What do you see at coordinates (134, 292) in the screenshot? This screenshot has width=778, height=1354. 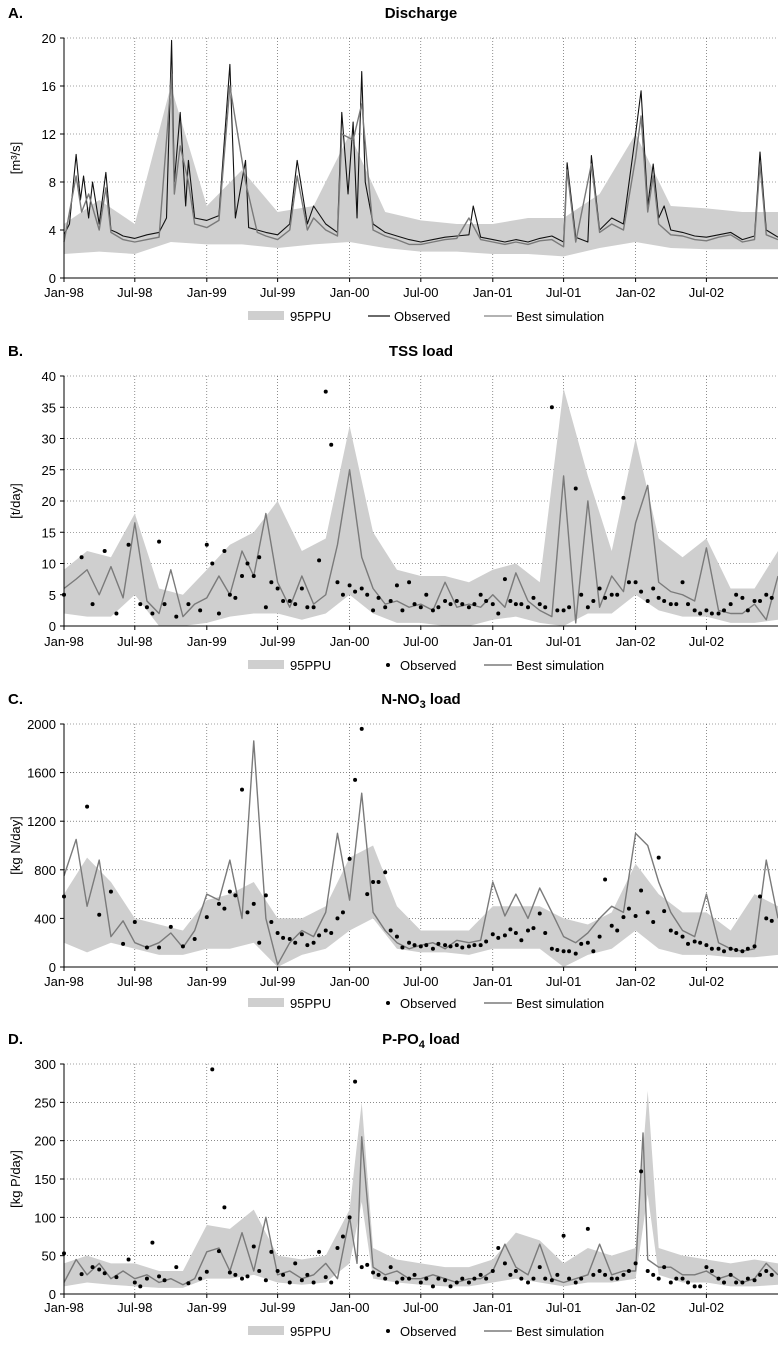 I see `x-tick-label: Jul-98` at bounding box center [134, 292].